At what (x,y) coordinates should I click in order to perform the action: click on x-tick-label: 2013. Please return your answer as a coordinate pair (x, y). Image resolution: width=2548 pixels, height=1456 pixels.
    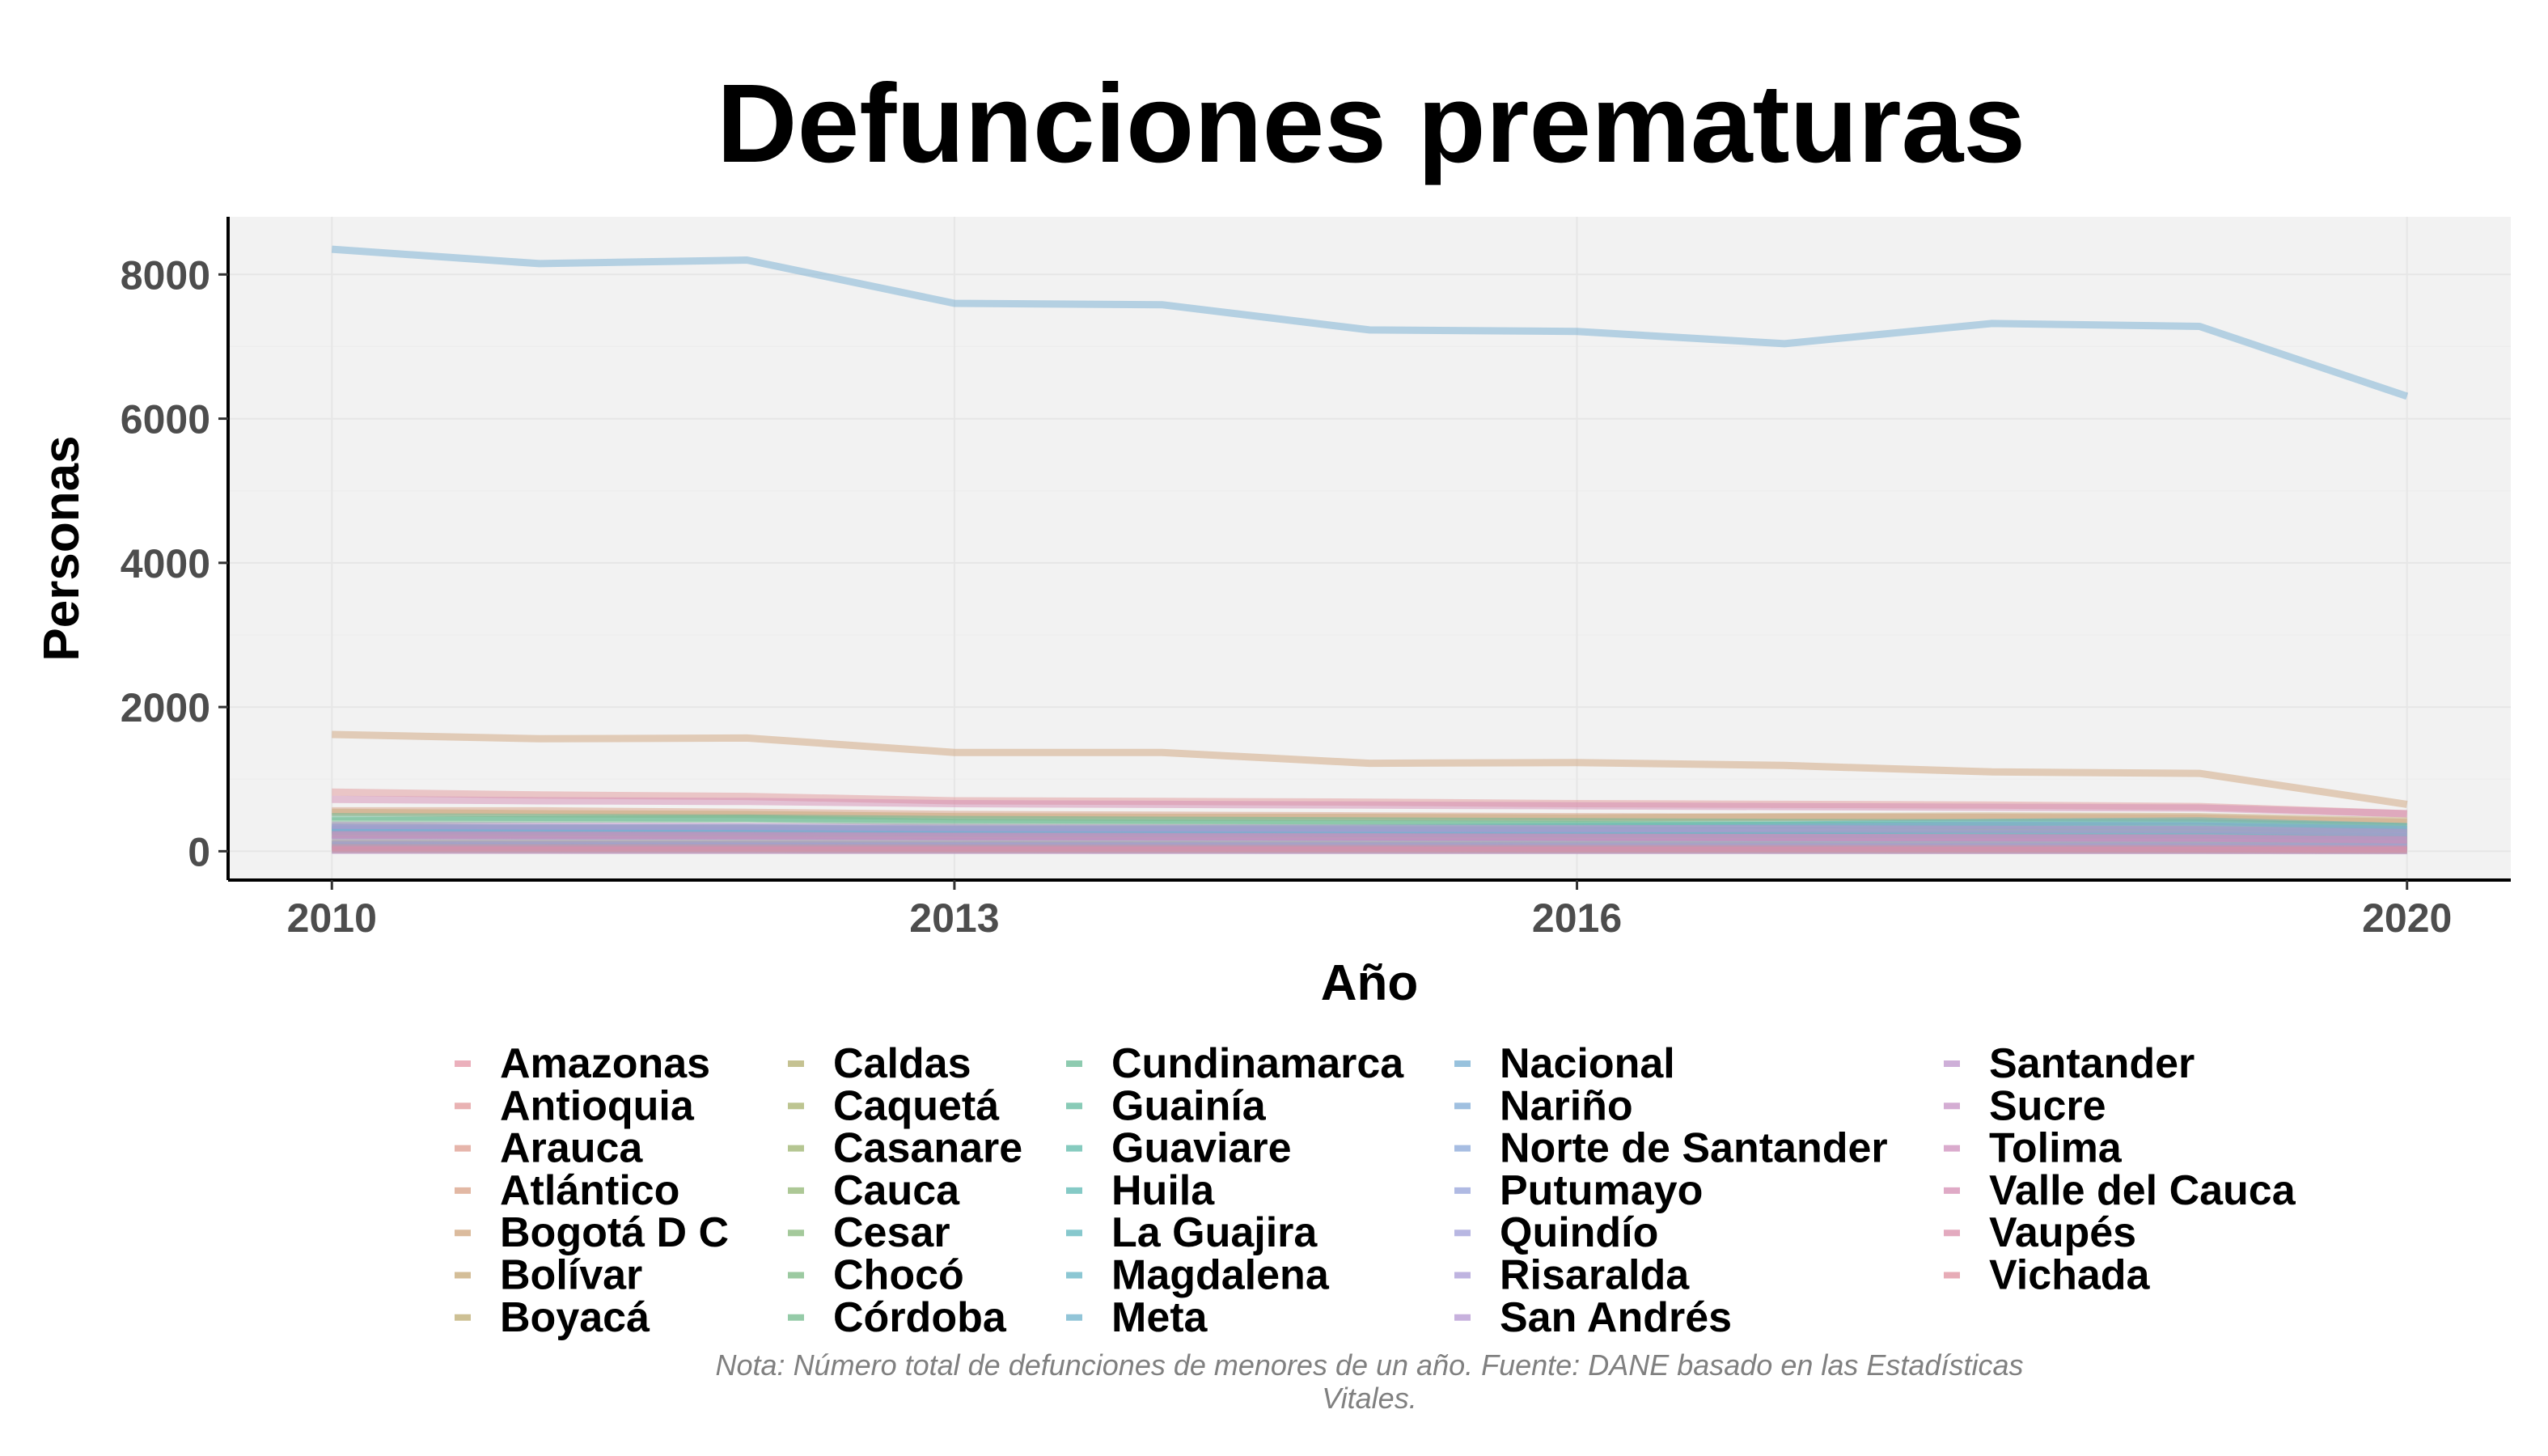
    Looking at the image, I should click on (954, 918).